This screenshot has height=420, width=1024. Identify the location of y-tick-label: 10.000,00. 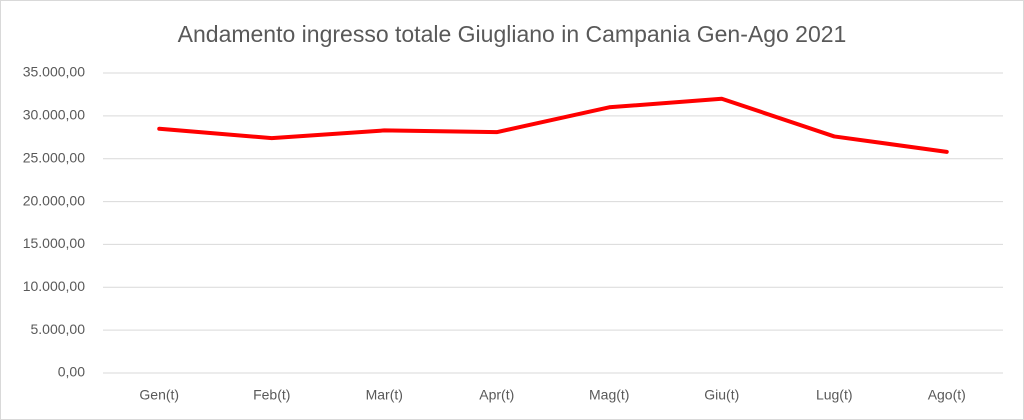
(54, 286).